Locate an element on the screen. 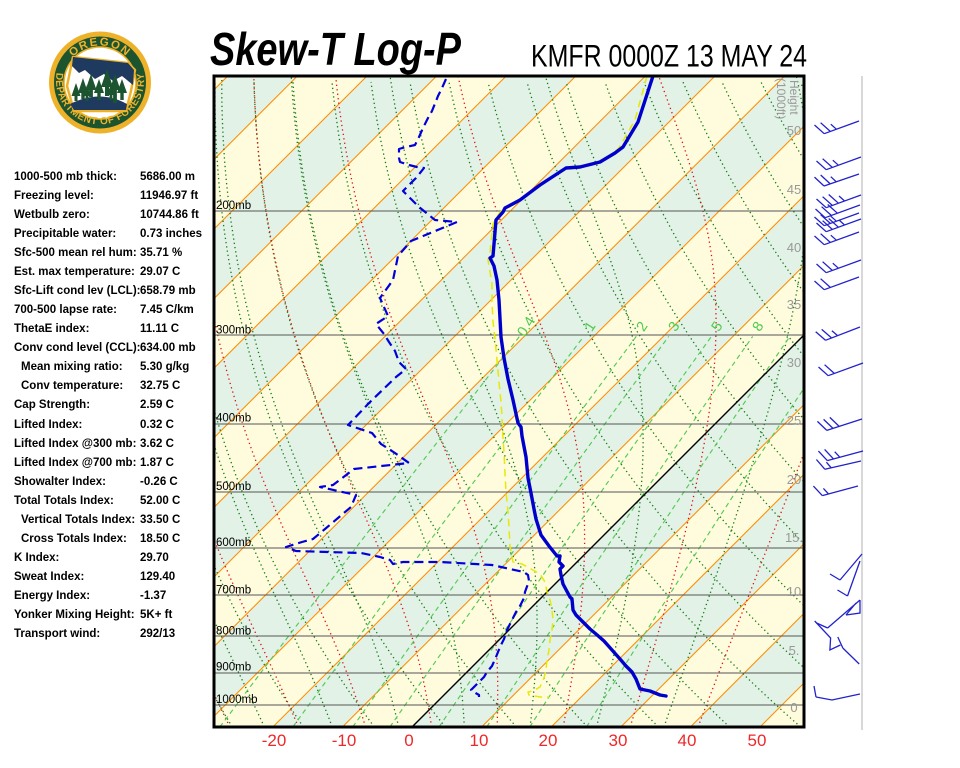 The width and height of the screenshot is (960, 768). svg-text: 500mb is located at coordinates (233, 487).